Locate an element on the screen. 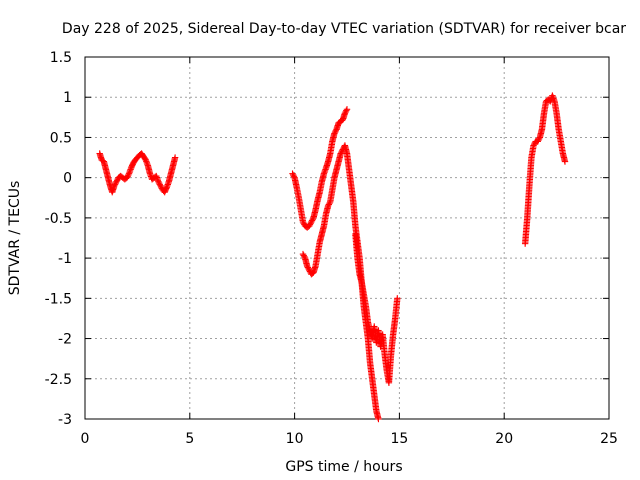 Image resolution: width=640 pixels, height=480 pixels. y-tick-label: 1 is located at coordinates (67, 98).